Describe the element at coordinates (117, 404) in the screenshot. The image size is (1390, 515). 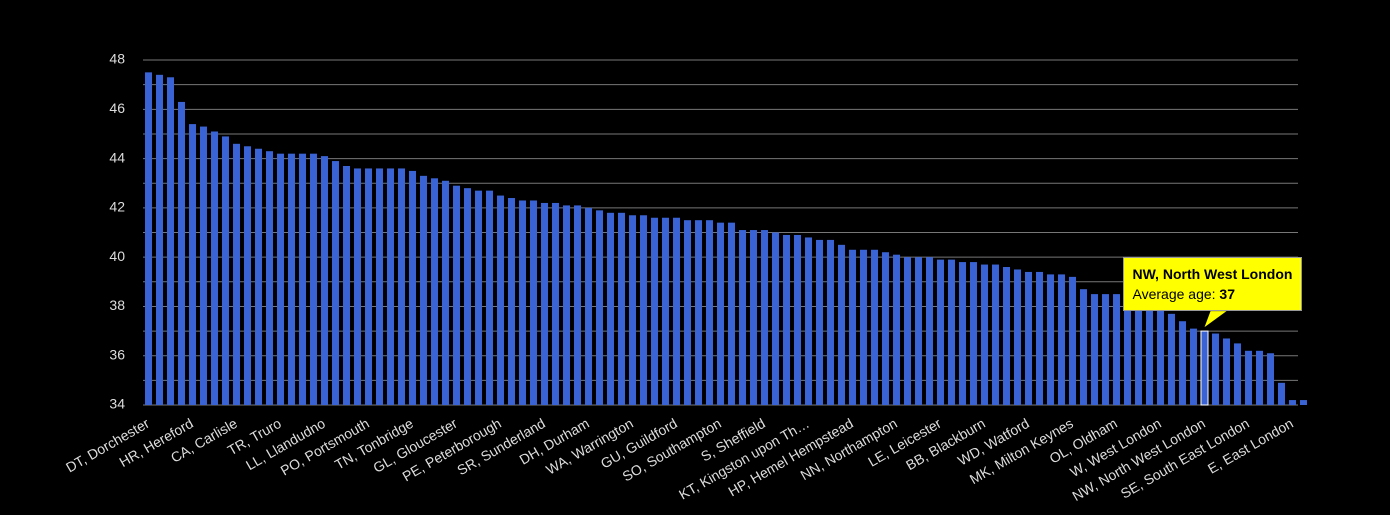
I see `y-tick-label: 34` at that location.